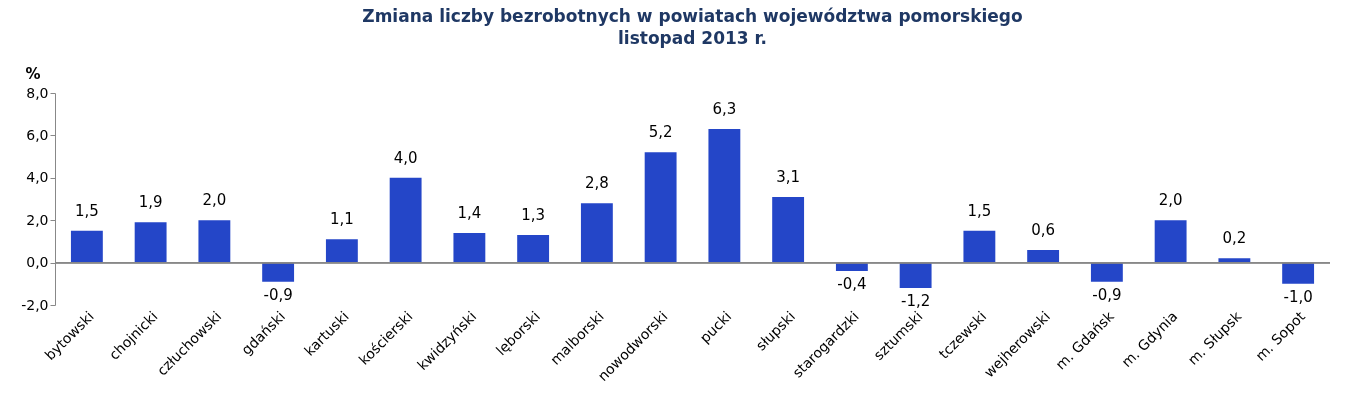  I want to click on chart-title: Zmiana liczby bezrobotnych w powiatach województwa pomorskiego listopad 2013 r., so click(692, 27).